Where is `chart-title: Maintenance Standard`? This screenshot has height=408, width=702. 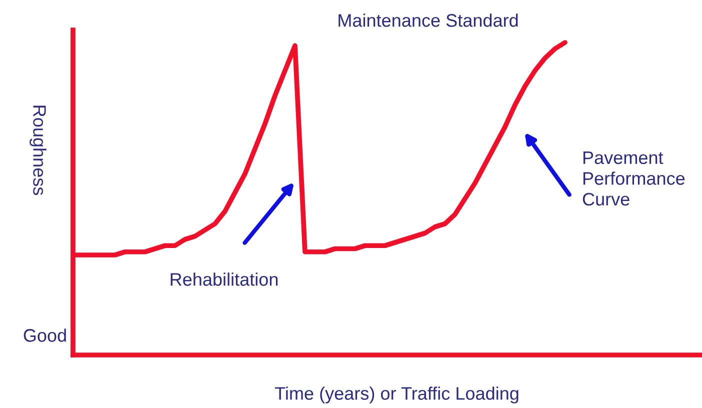 chart-title: Maintenance Standard is located at coordinates (428, 20).